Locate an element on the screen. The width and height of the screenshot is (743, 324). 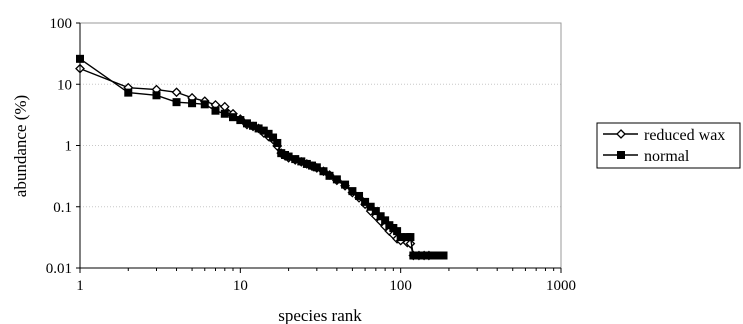
x-tick-label: 100 is located at coordinates (400, 286).